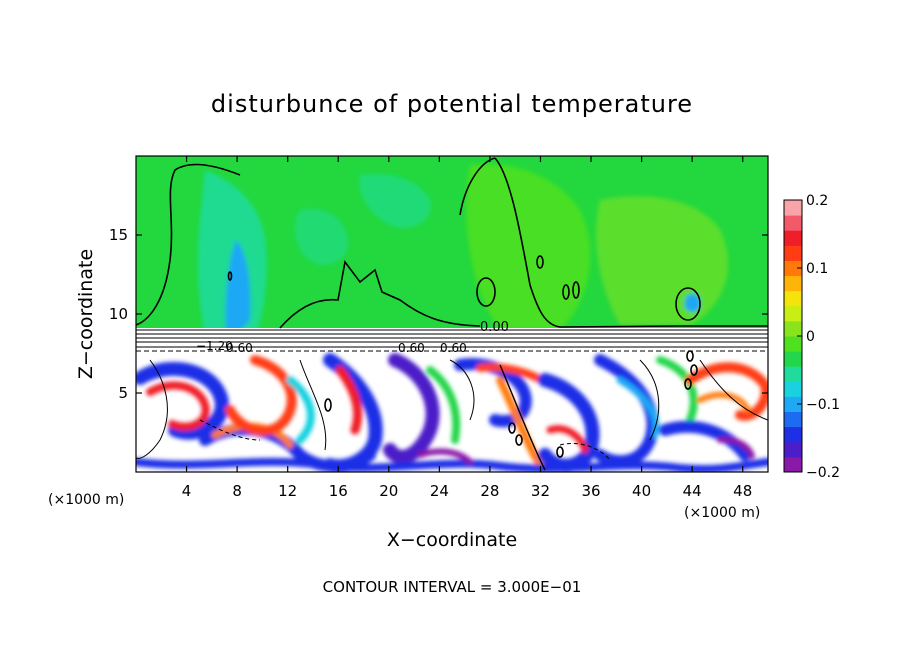  I want to click on contour-left-plume, so click(188, 244).